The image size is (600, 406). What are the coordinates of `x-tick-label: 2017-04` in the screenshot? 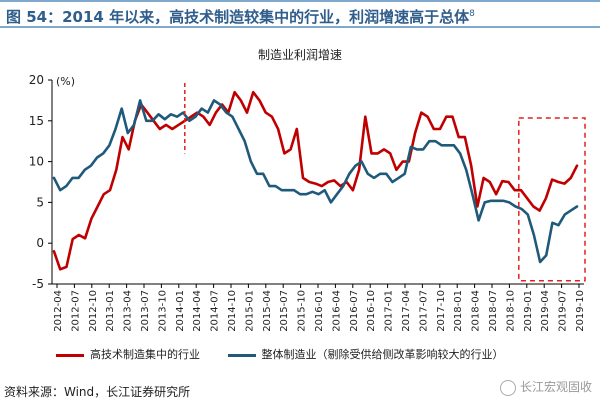 It's located at (406, 311).